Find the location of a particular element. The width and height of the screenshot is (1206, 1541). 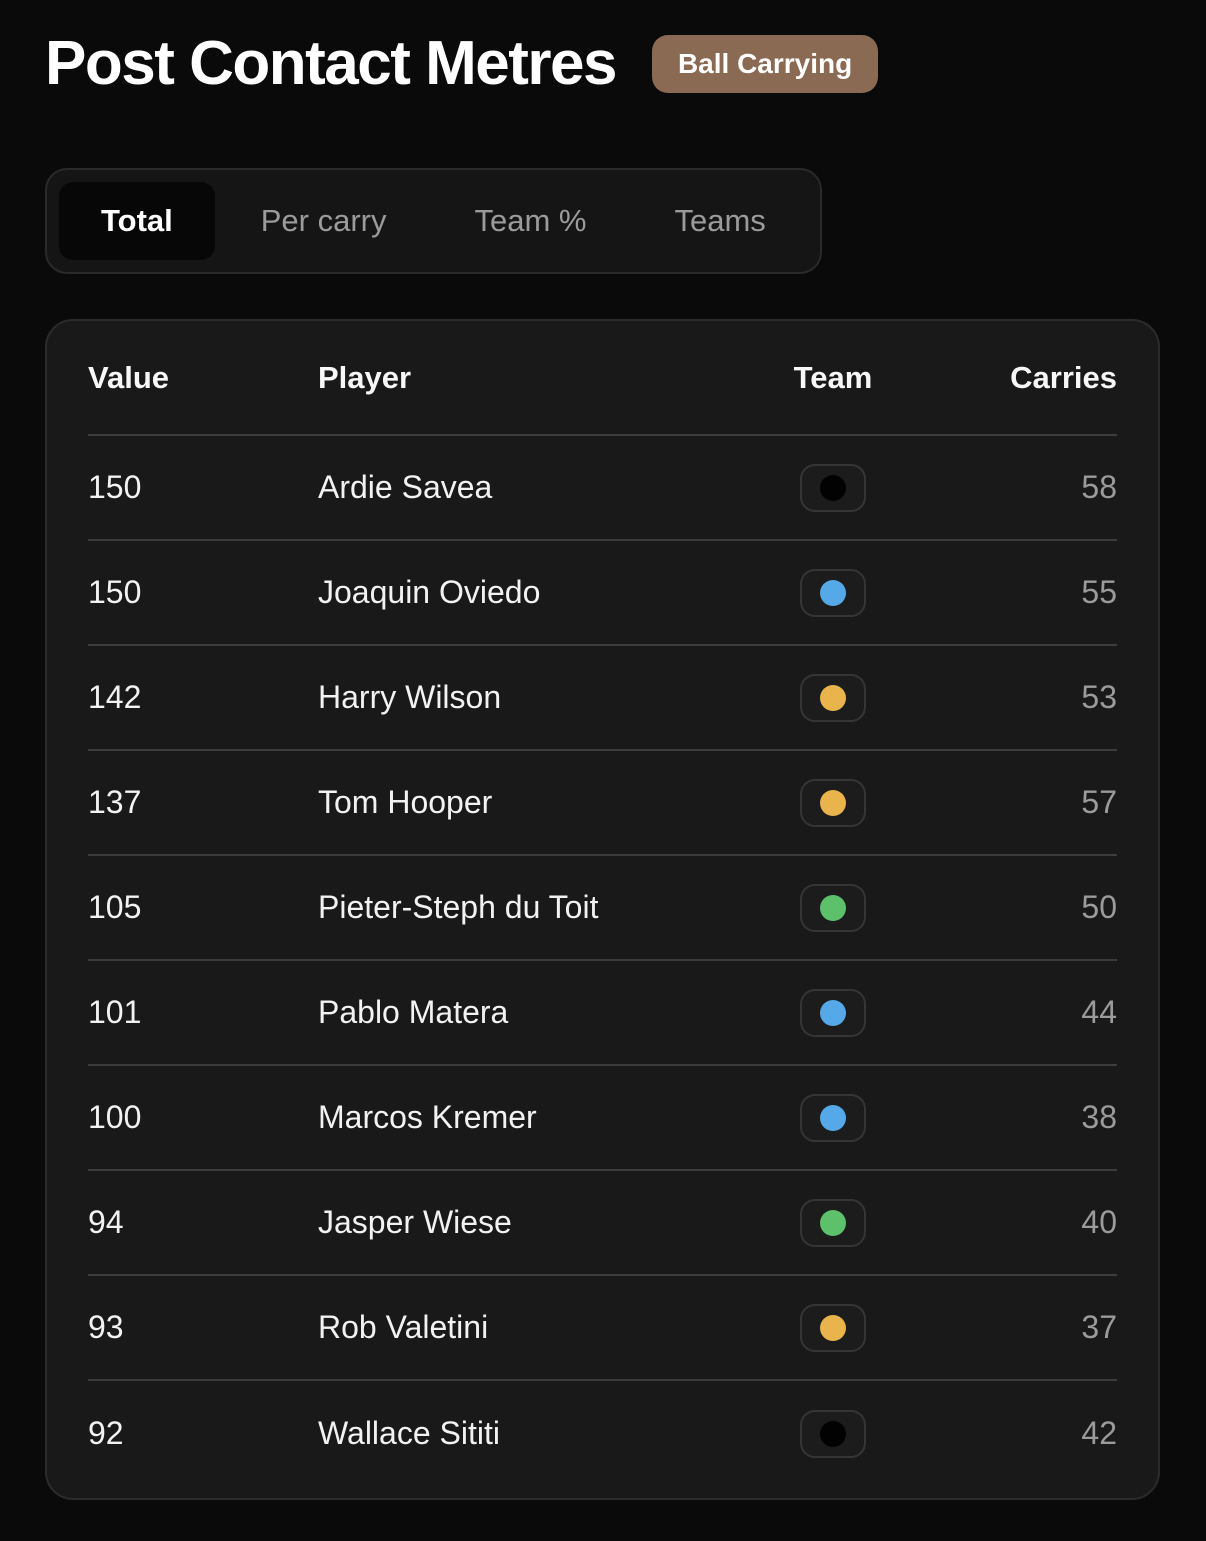

carries-cell: 37 is located at coordinates (1099, 1327).